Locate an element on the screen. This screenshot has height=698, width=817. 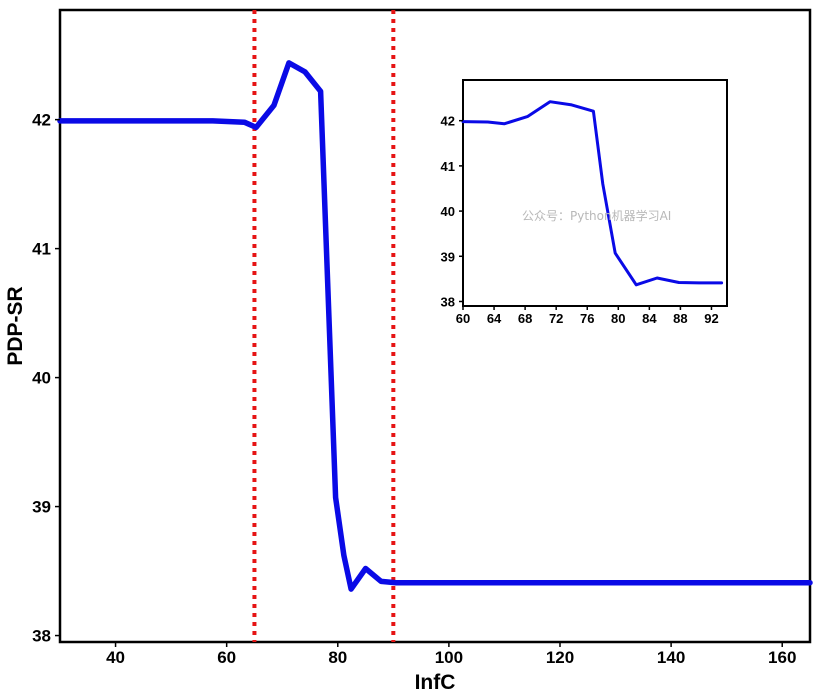
main-x-tick-label: 140 is located at coordinates (671, 657).